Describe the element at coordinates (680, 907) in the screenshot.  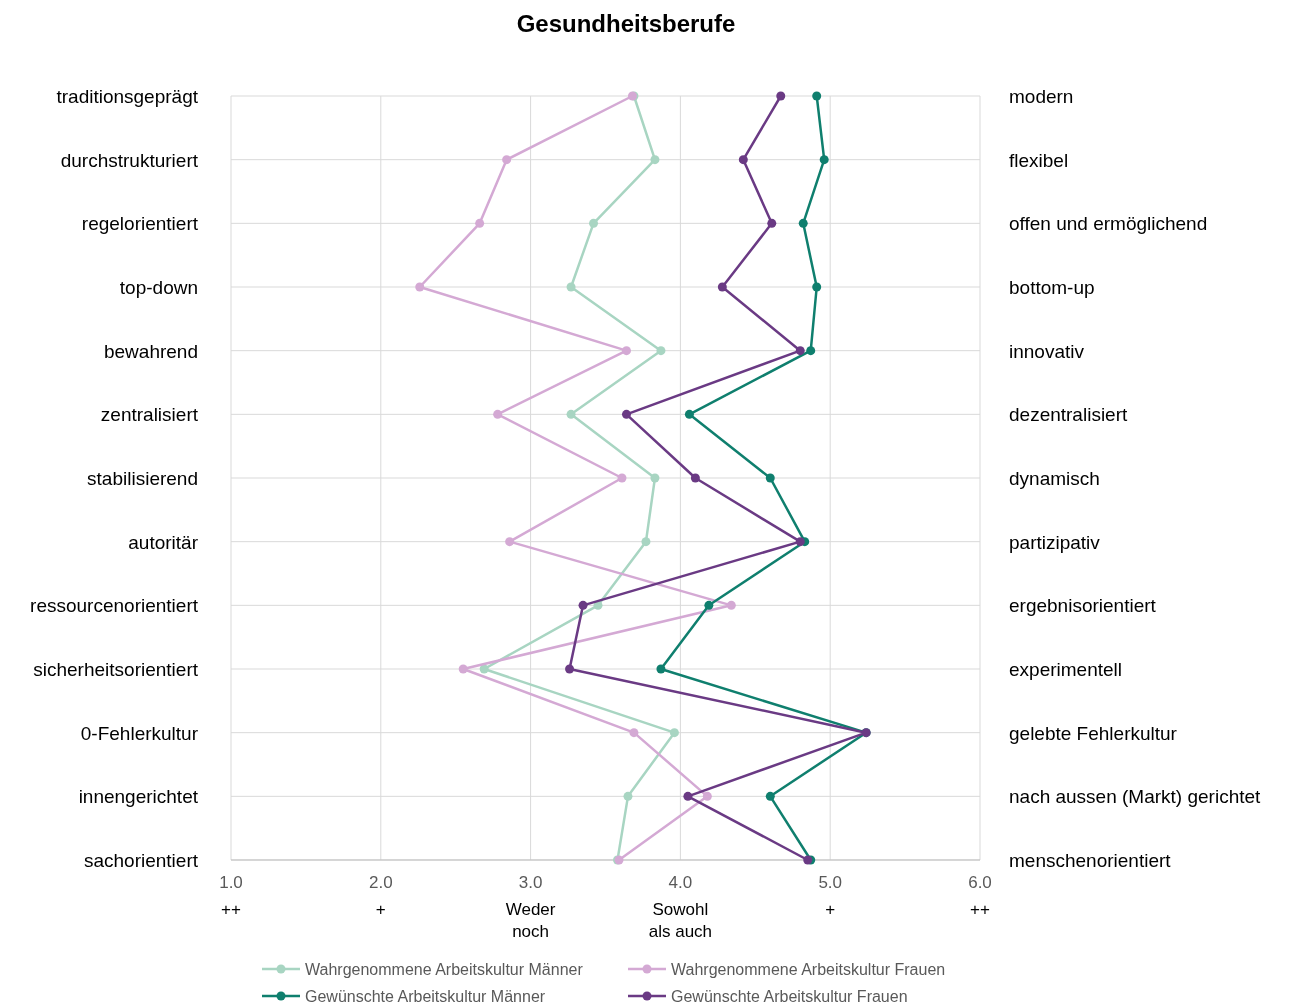
I see `x-tick-label: 4.0 Sowohl als auch` at that location.